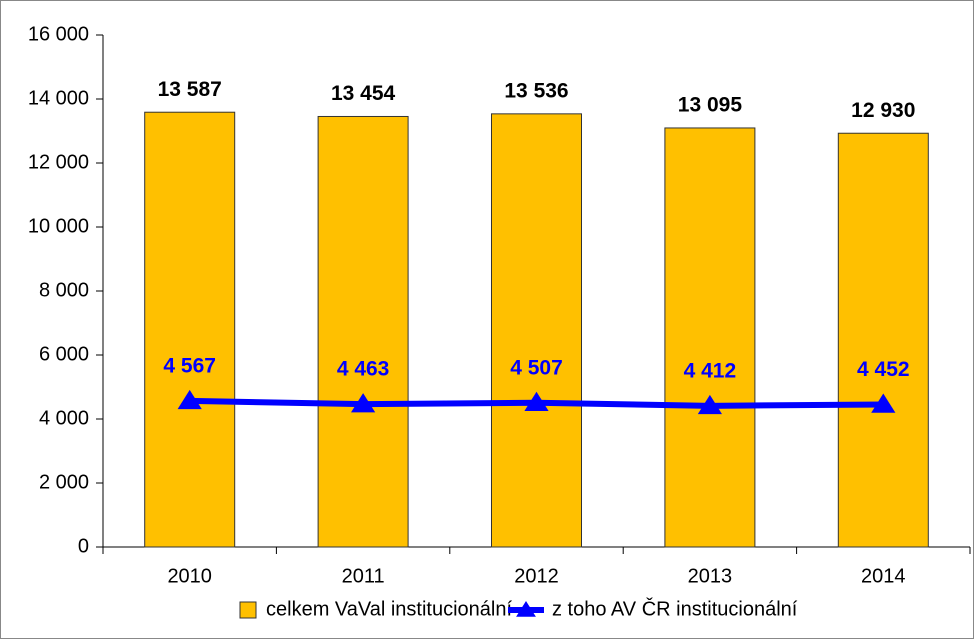  I want to click on data-label: 13 095, so click(710, 105).